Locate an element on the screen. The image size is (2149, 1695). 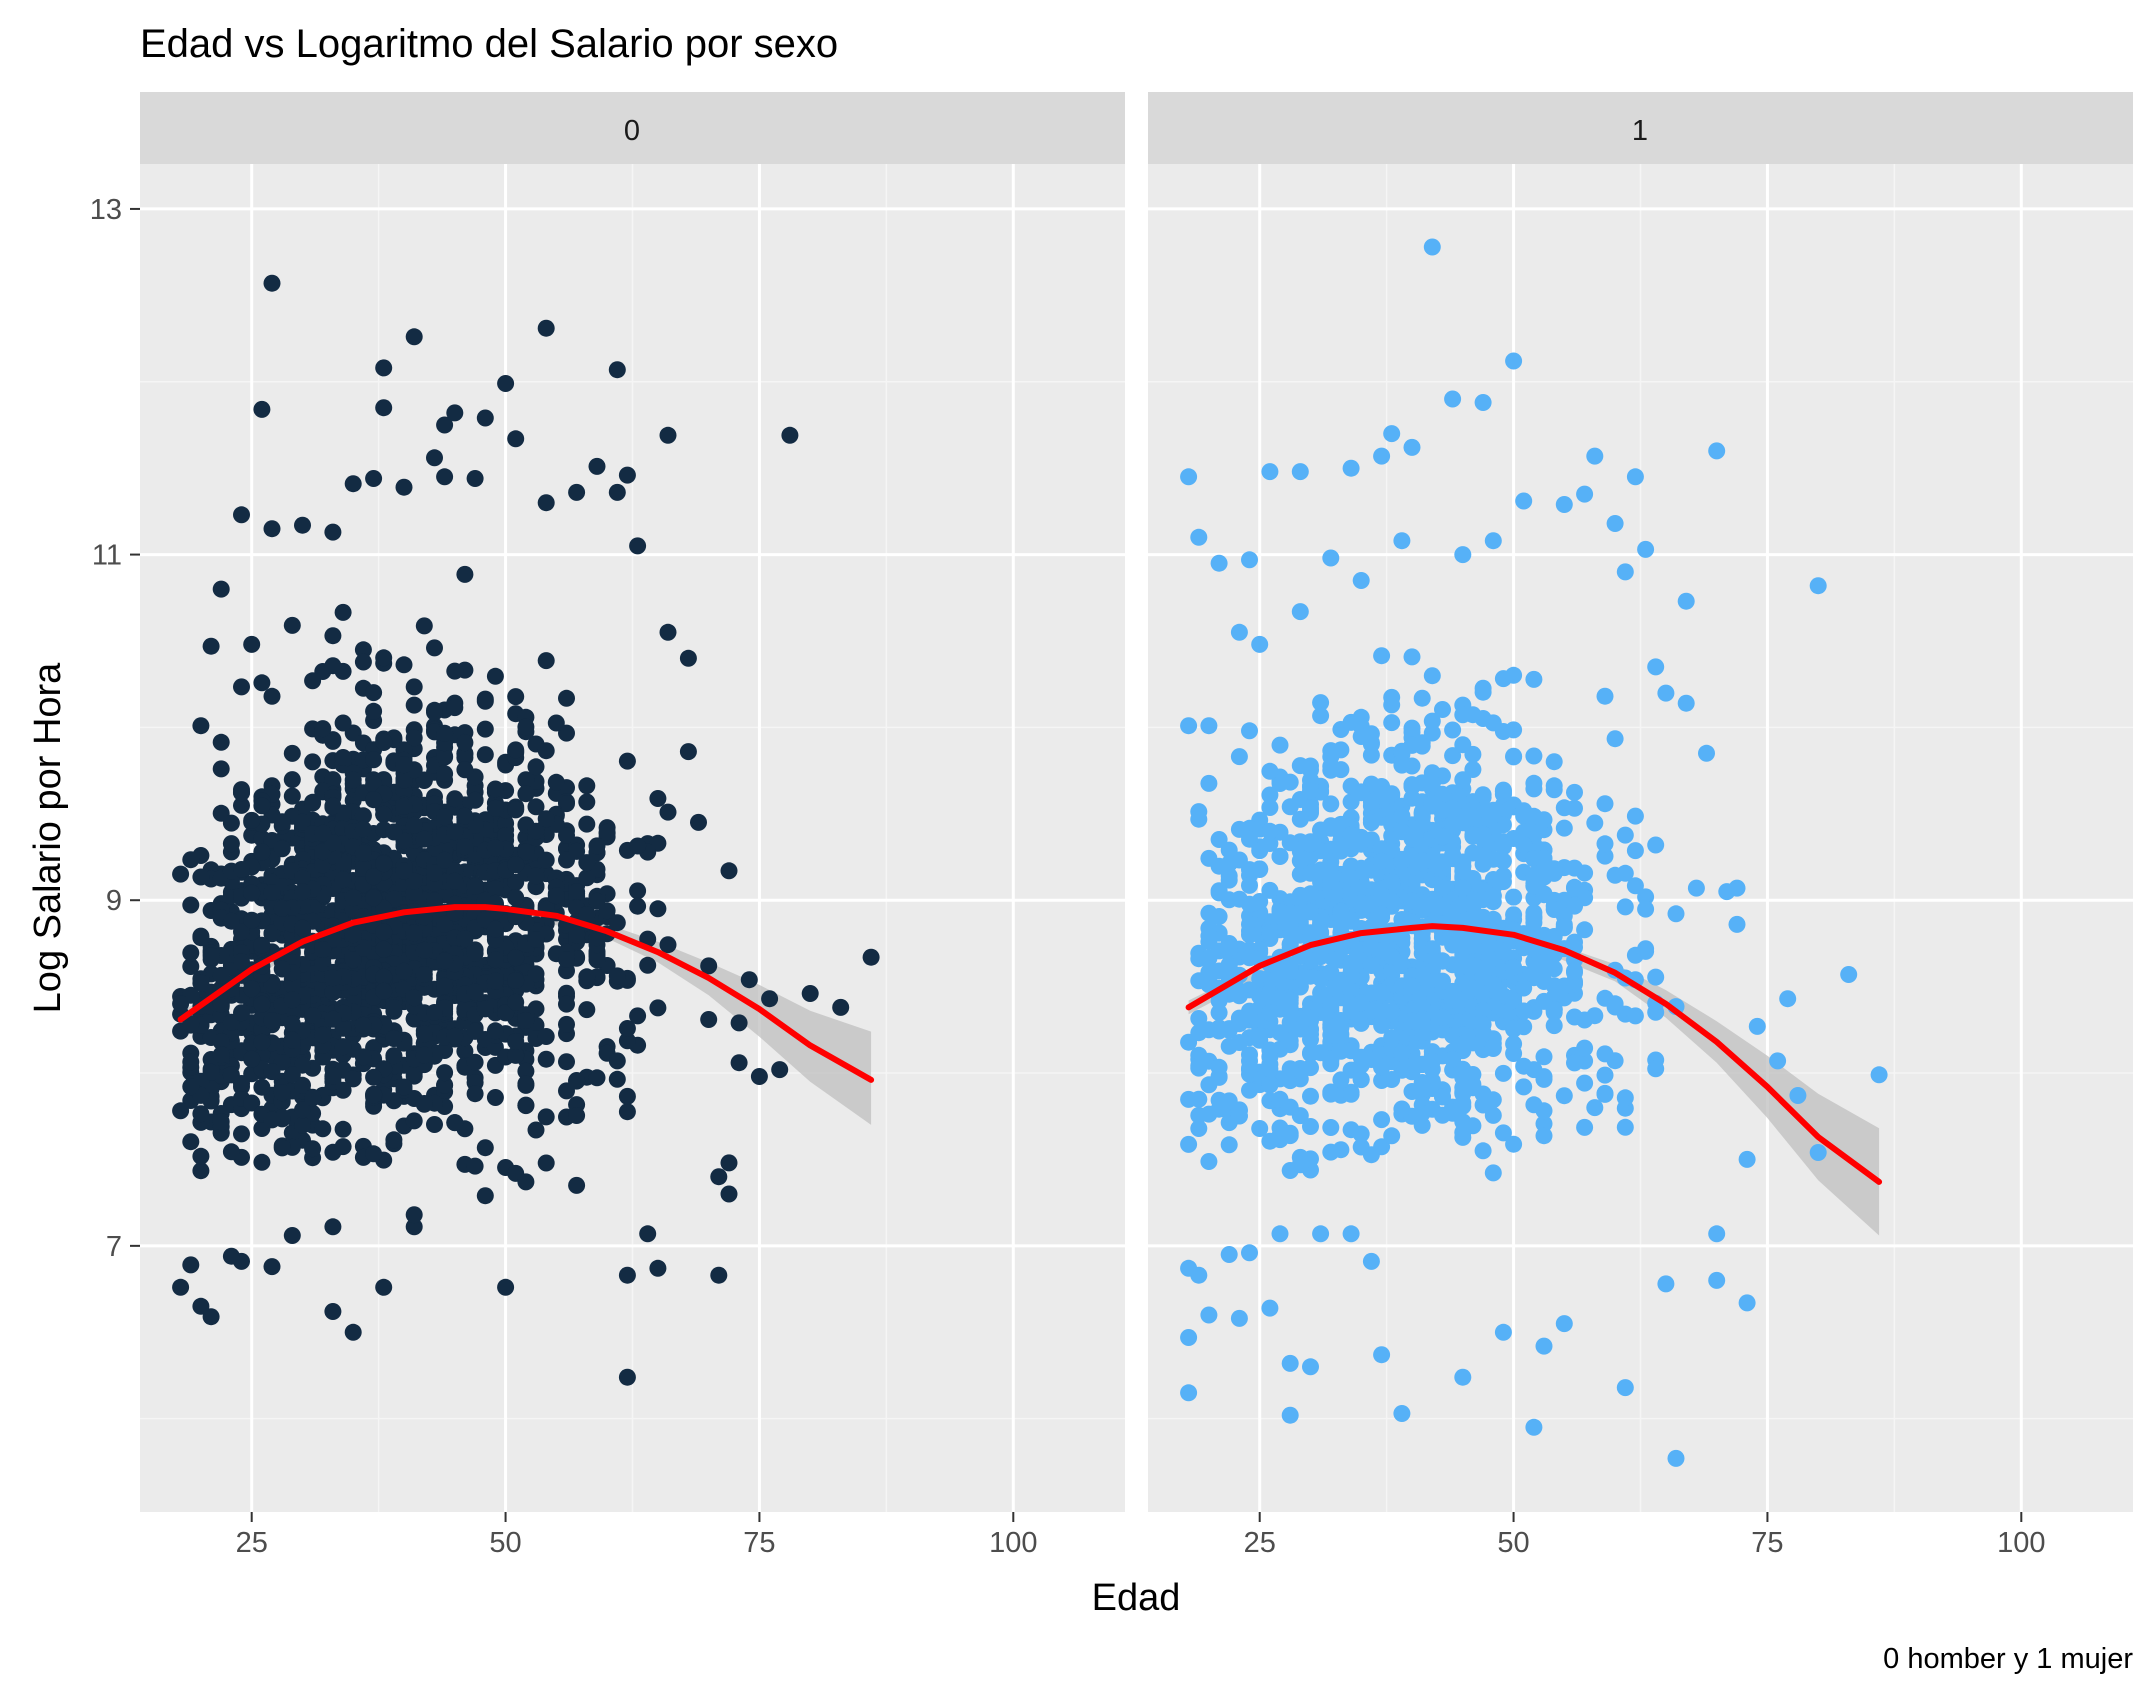
fit-line is located at coordinates (1534, 1054).